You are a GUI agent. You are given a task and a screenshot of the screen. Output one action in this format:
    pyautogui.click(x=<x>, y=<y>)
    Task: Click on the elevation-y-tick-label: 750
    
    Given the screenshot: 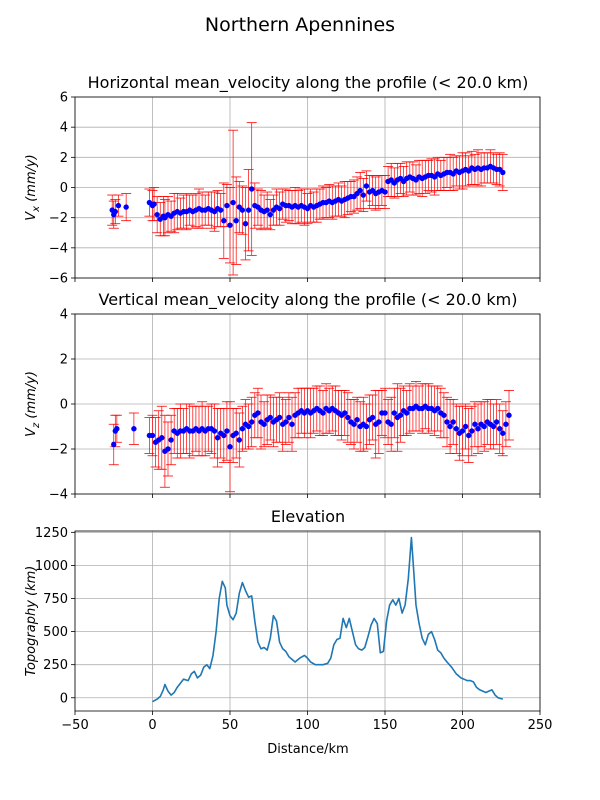 What is the action you would take?
    pyautogui.click(x=55, y=599)
    